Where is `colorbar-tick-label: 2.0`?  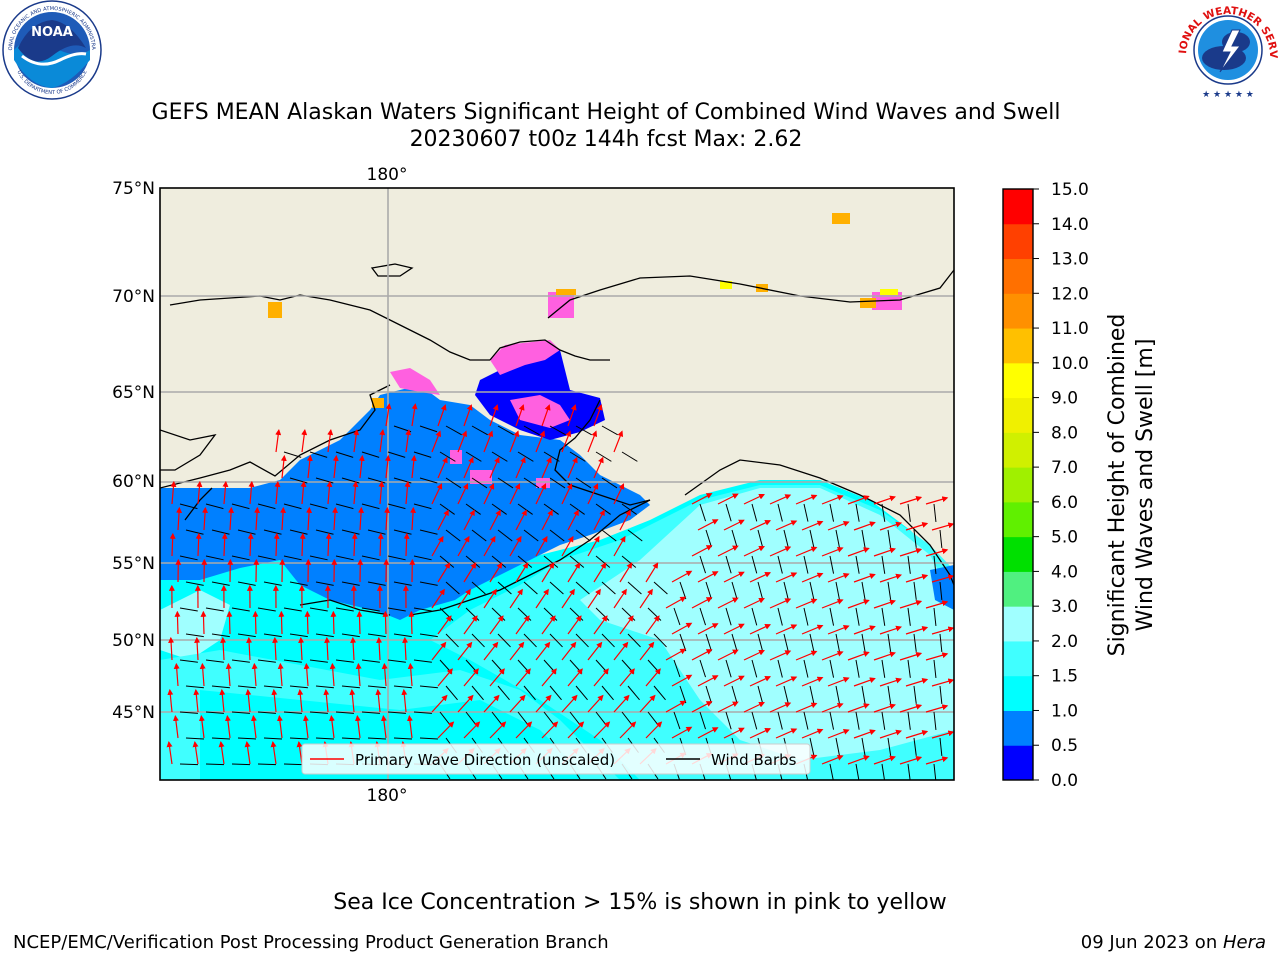 colorbar-tick-label: 2.0 is located at coordinates (1064, 642).